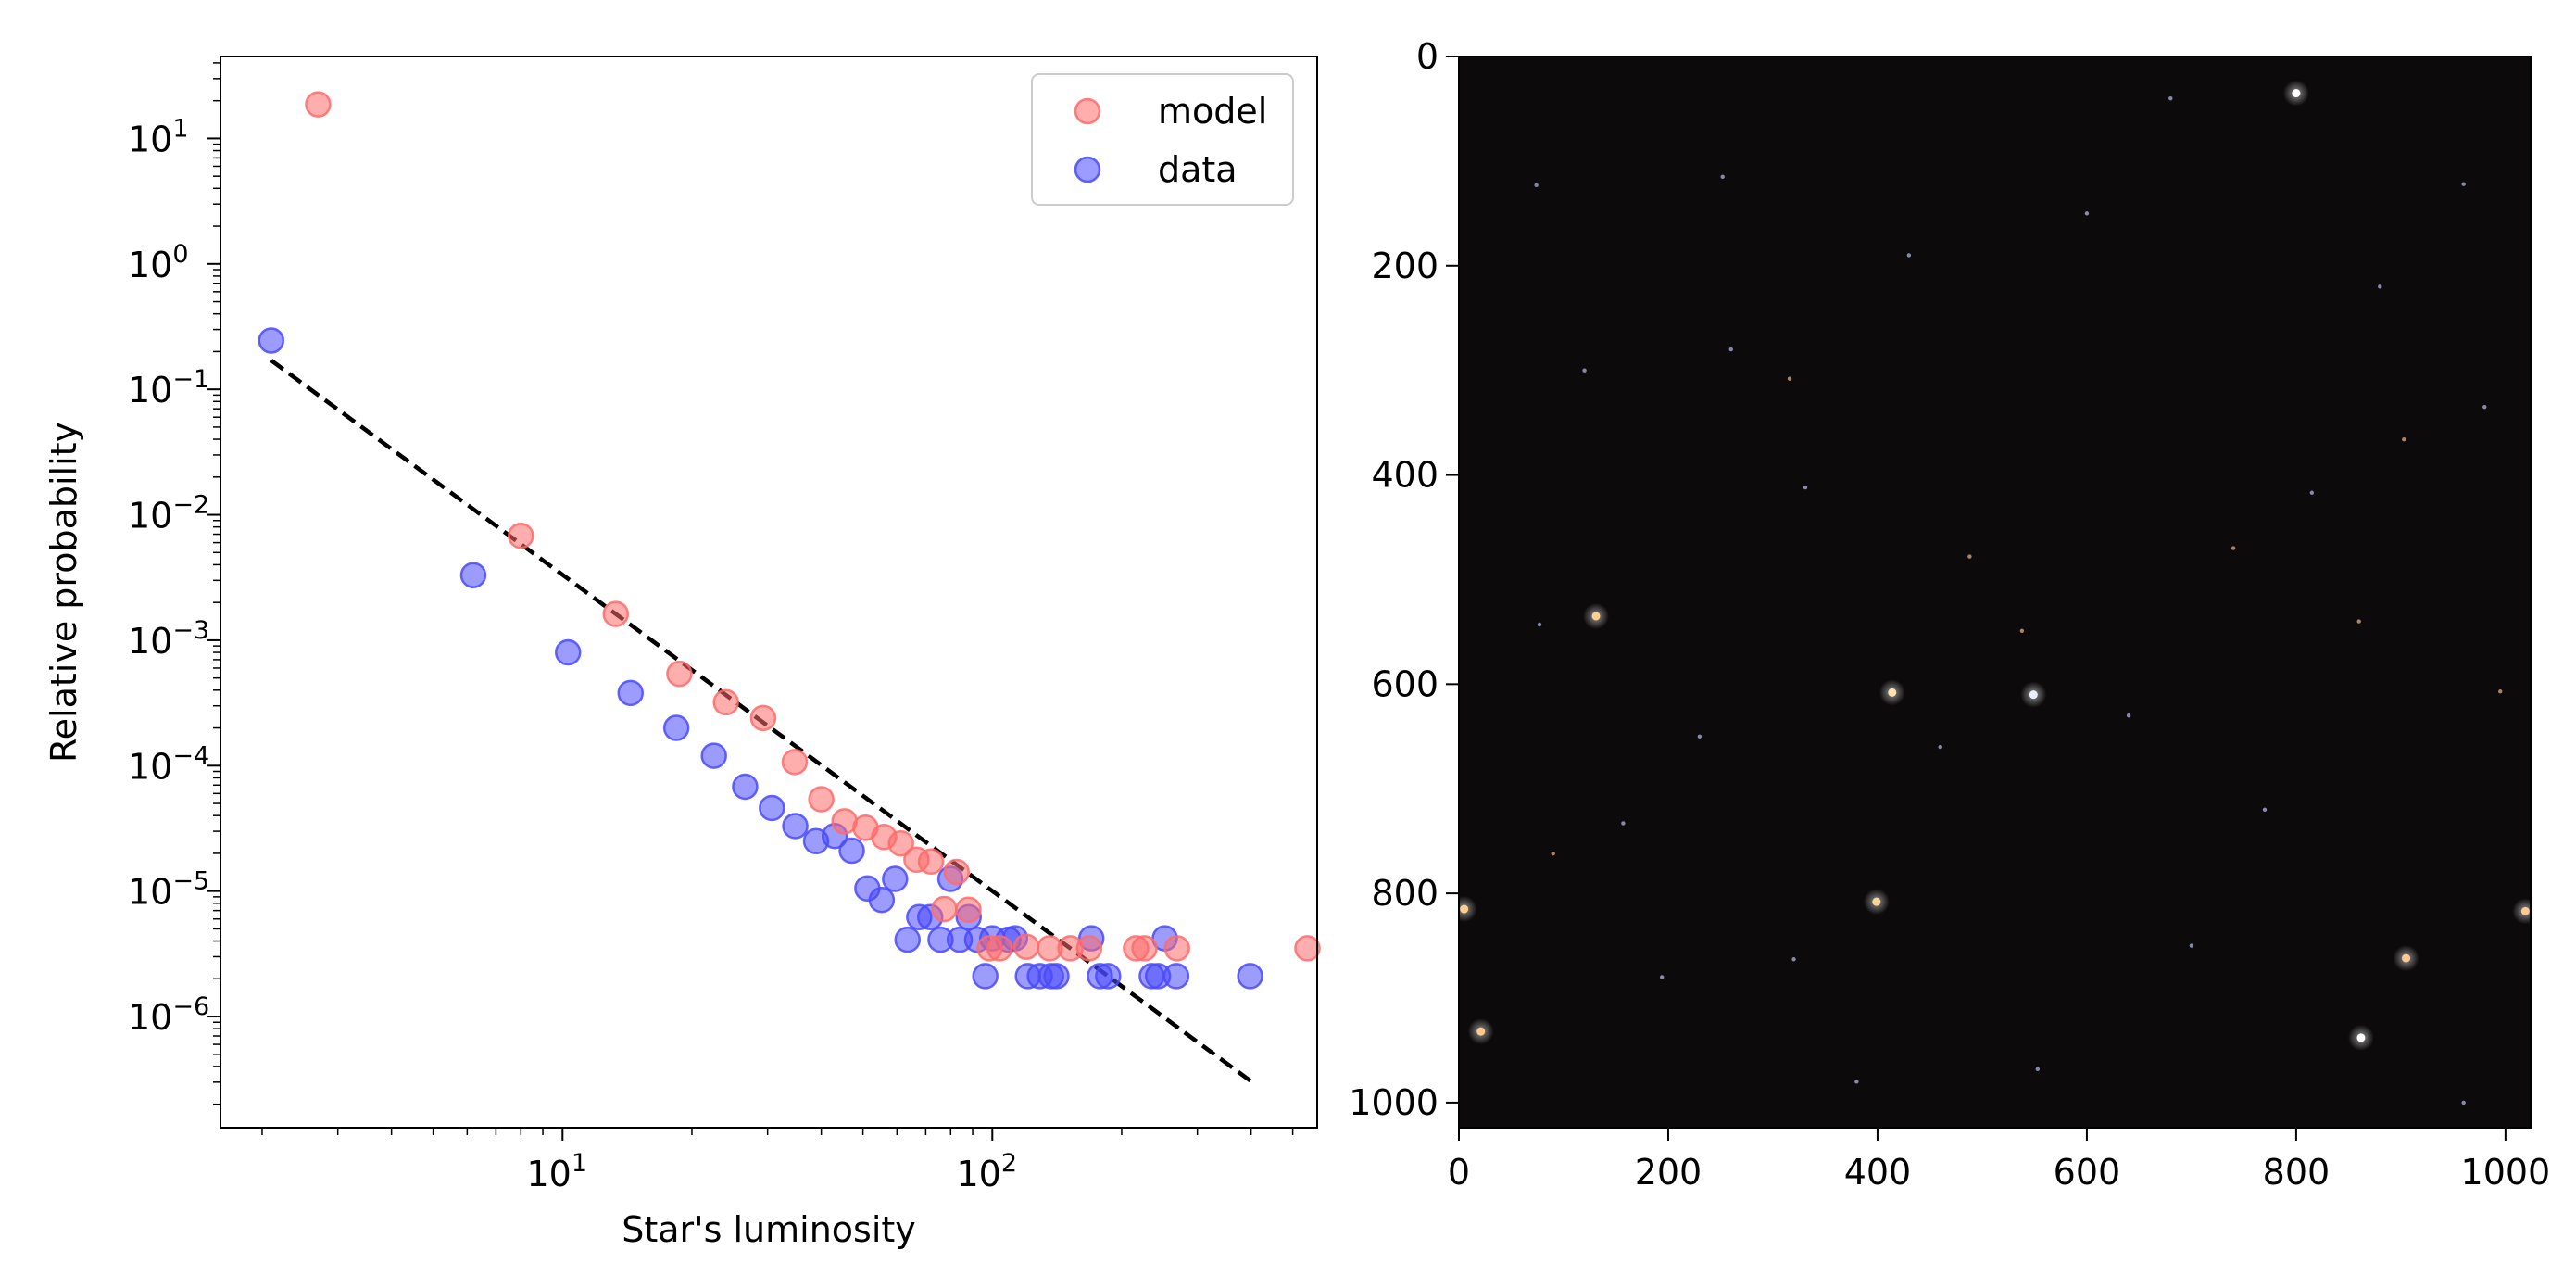  Describe the element at coordinates (1087, 111) in the screenshot. I see `legend-marker-model` at that location.